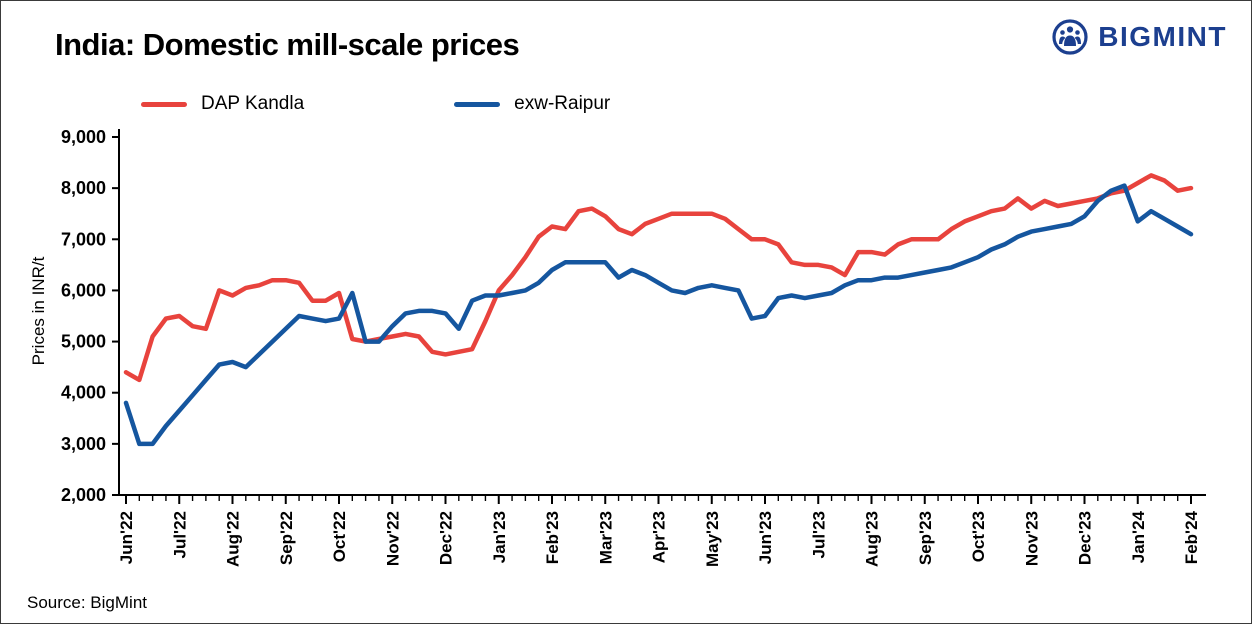 The width and height of the screenshot is (1252, 624). What do you see at coordinates (83, 137) in the screenshot?
I see `svg-text: 9,000` at bounding box center [83, 137].